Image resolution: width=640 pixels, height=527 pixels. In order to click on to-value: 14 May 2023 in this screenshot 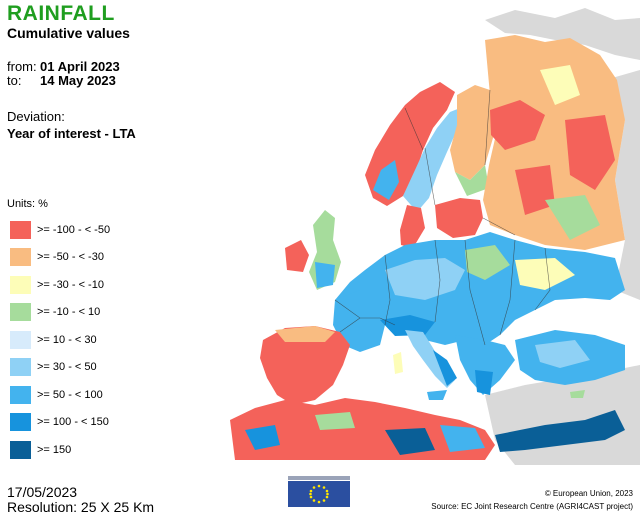, I will do `click(78, 80)`.